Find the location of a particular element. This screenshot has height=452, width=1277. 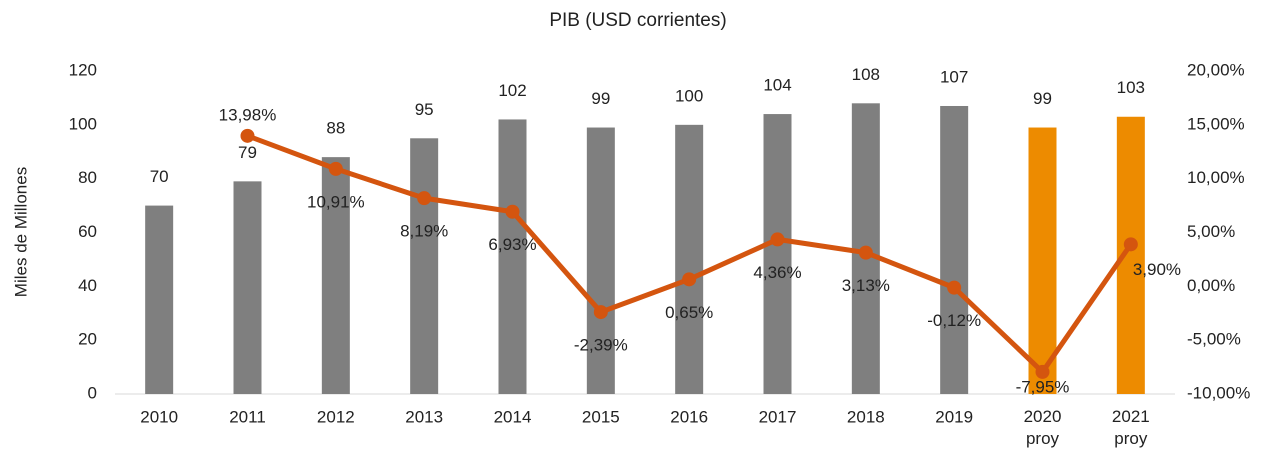

y-axis-title: Miles de Millones is located at coordinates (20, 232).